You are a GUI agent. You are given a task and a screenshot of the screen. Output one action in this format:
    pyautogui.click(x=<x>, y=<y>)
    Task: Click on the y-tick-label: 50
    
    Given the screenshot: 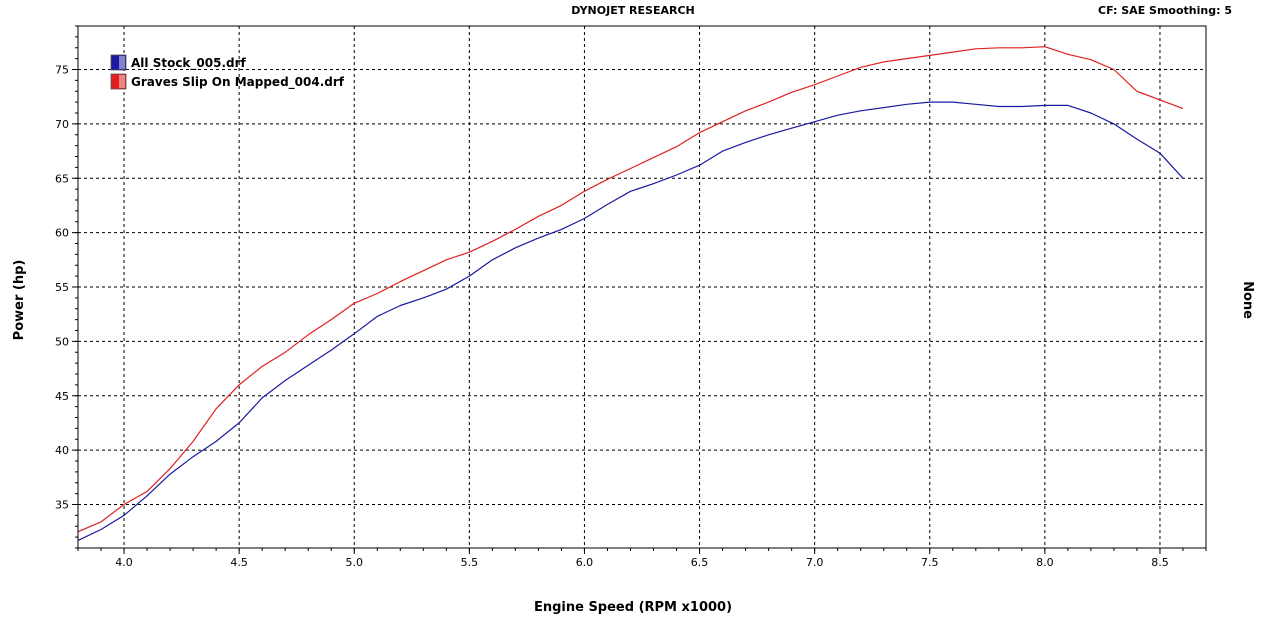 What is the action you would take?
    pyautogui.click(x=62, y=341)
    